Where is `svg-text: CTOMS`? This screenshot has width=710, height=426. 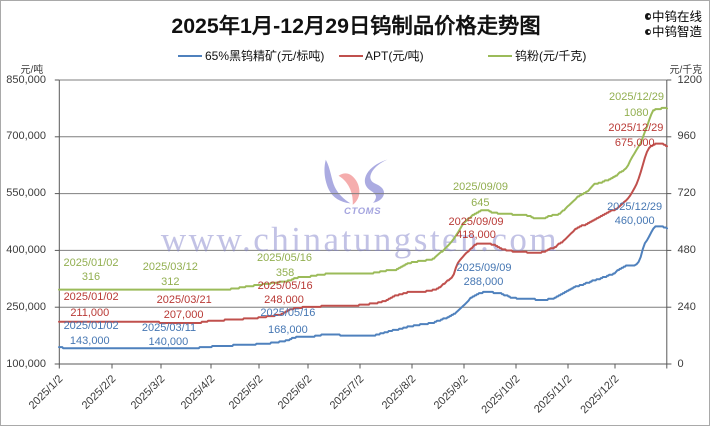 svg-text: CTOMS is located at coordinates (362, 211).